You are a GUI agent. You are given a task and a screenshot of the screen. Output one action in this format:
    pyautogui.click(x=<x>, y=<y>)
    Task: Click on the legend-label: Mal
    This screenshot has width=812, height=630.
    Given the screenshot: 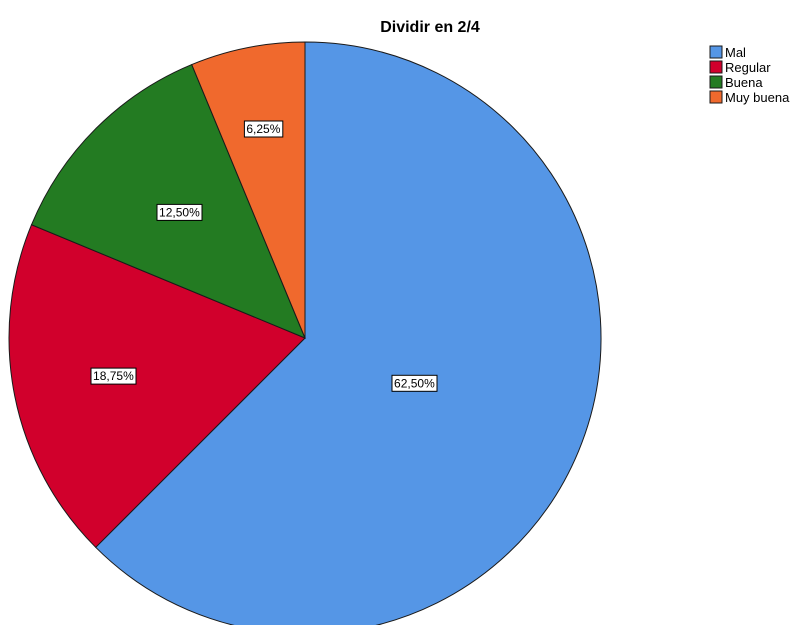 What is the action you would take?
    pyautogui.click(x=735, y=52)
    